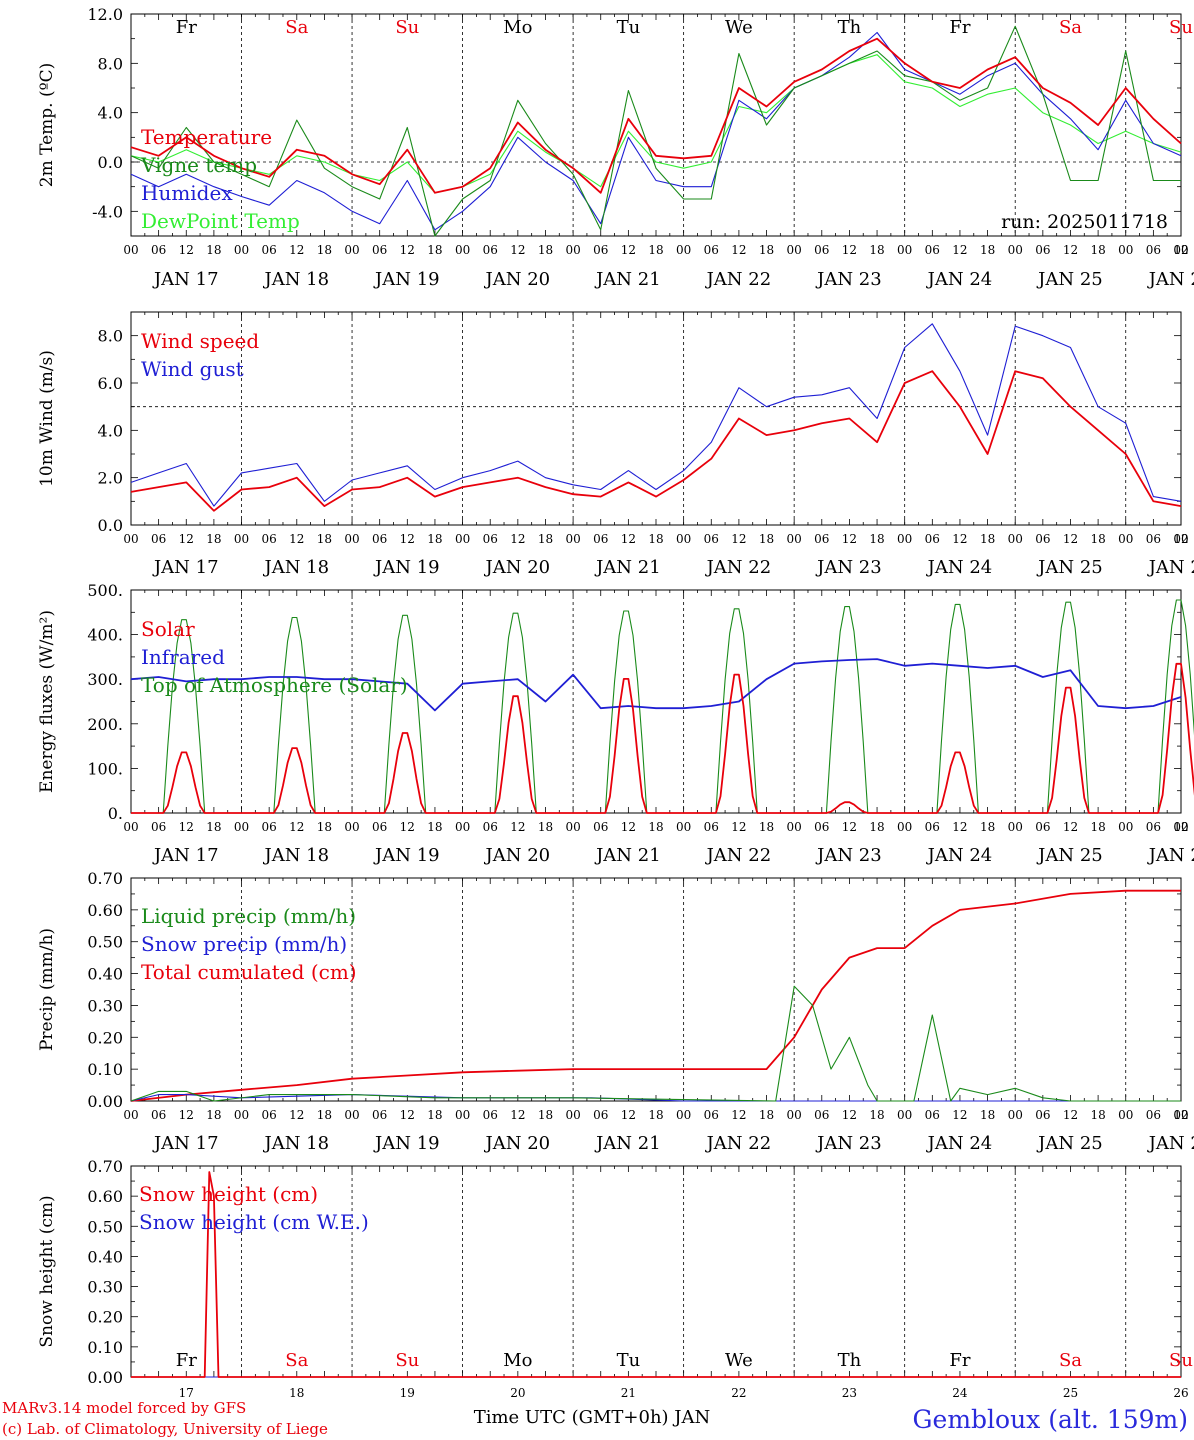 This screenshot has height=1440, width=1194. What do you see at coordinates (517, 1360) in the screenshot?
I see `day-name-label: Mo` at bounding box center [517, 1360].